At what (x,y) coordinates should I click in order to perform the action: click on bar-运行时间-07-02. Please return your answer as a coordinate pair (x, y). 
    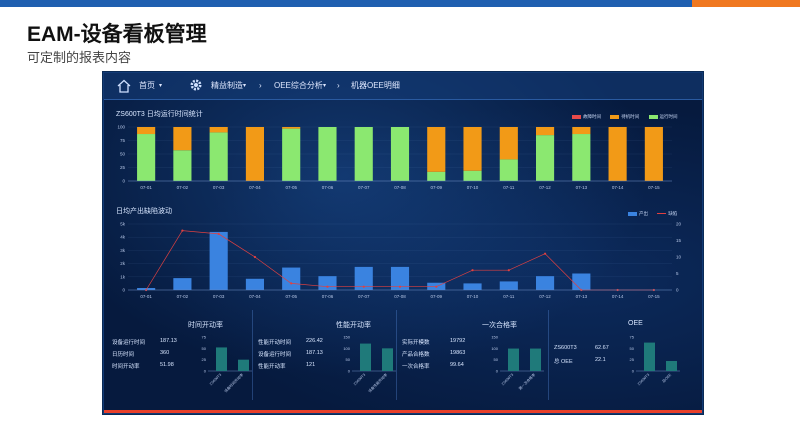
    Looking at the image, I should click on (182, 165).